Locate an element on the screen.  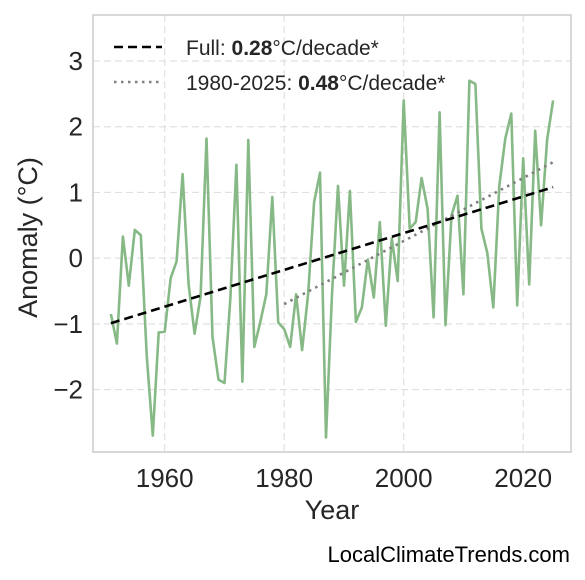
legend-unit-recent: °C/decade* is located at coordinates (392, 83).